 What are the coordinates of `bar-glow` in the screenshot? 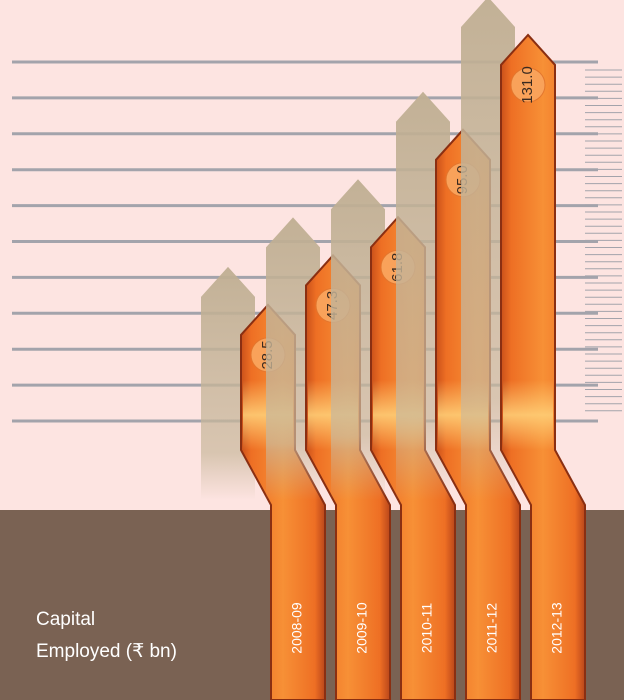 It's located at (528, 415).